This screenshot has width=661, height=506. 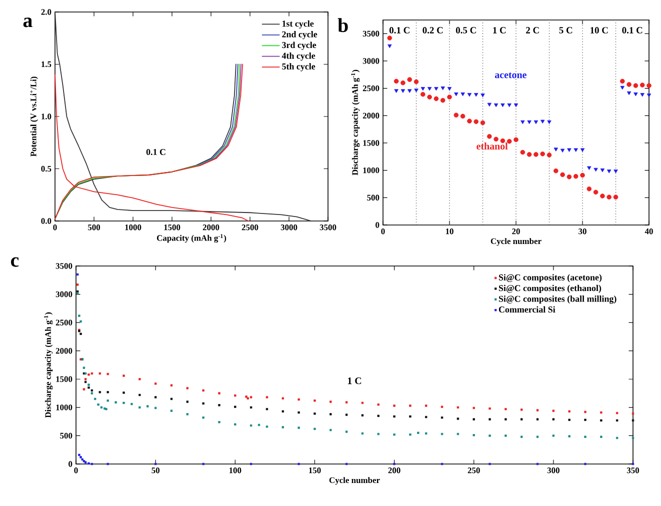 What do you see at coordinates (34, 116) in the screenshot?
I see `y-axis-title: Potential (V vs.Li$^{+}$/Li)` at bounding box center [34, 116].